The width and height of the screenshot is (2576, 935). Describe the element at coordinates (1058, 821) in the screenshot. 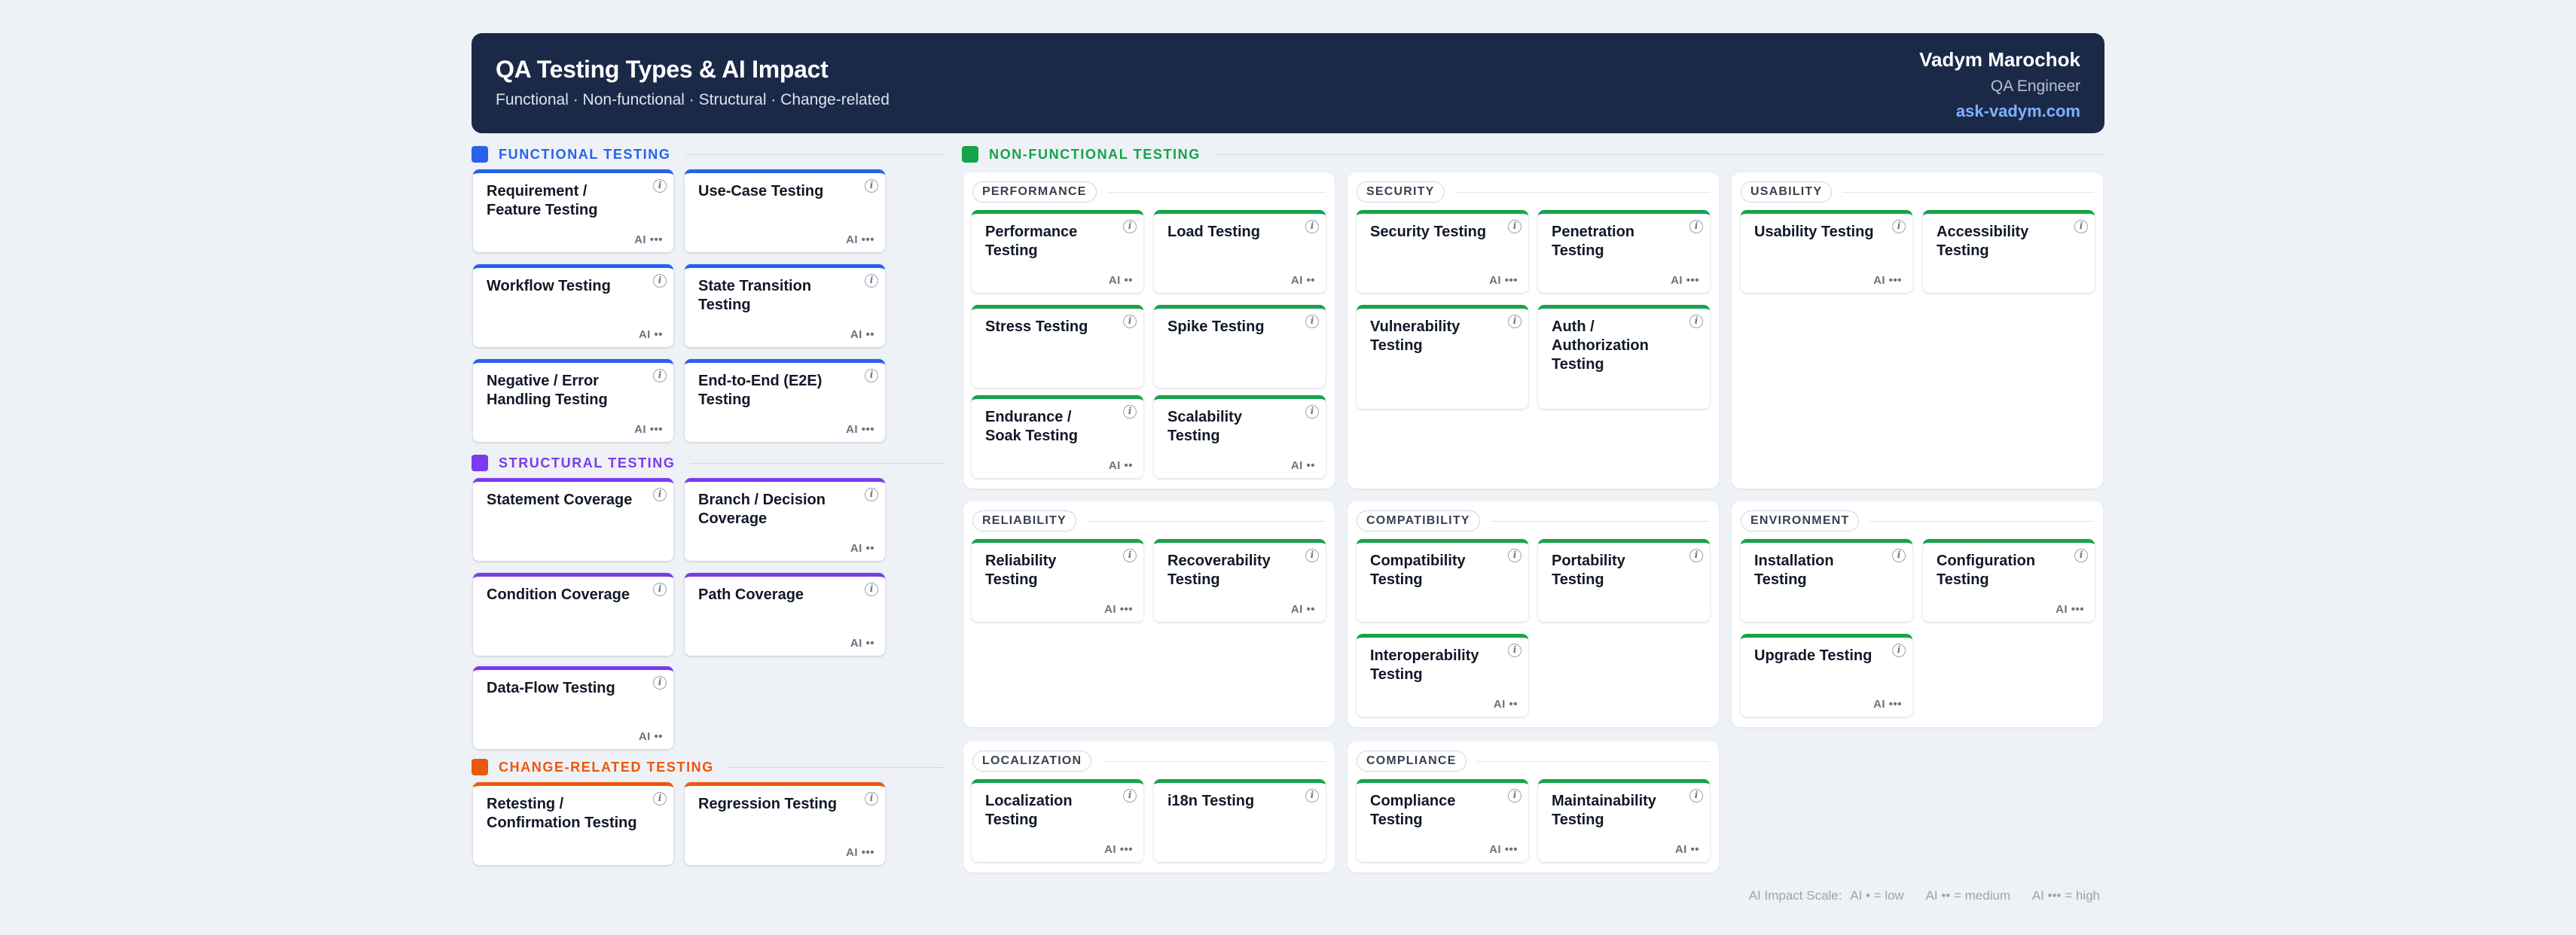

I see `card-localization-testing: Localization Testing i AI •••` at that location.